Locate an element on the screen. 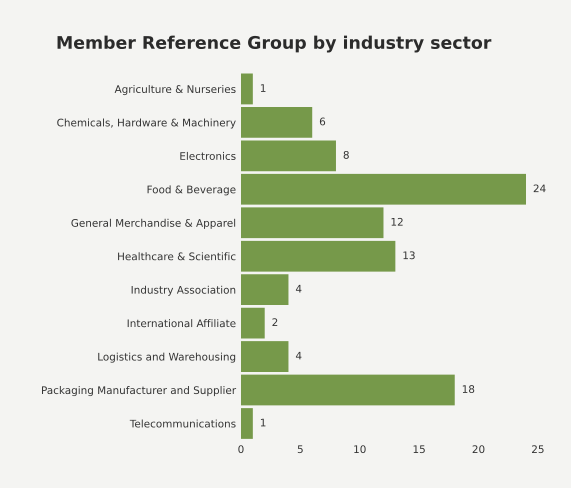 The height and width of the screenshot is (488, 571). y-tick-label: Food & Beverage is located at coordinates (192, 190).